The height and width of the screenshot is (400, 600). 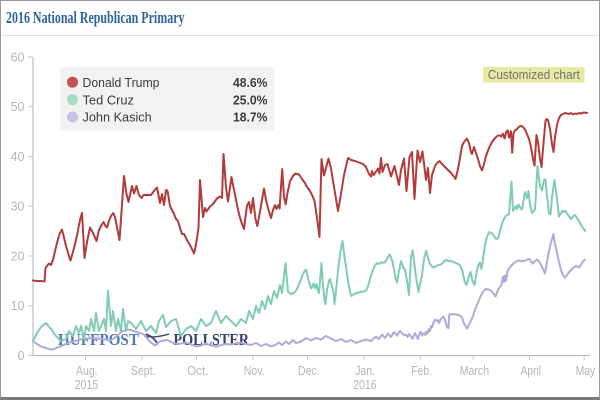 What do you see at coordinates (197, 371) in the screenshot?
I see `svg-text: Oct.` at bounding box center [197, 371].